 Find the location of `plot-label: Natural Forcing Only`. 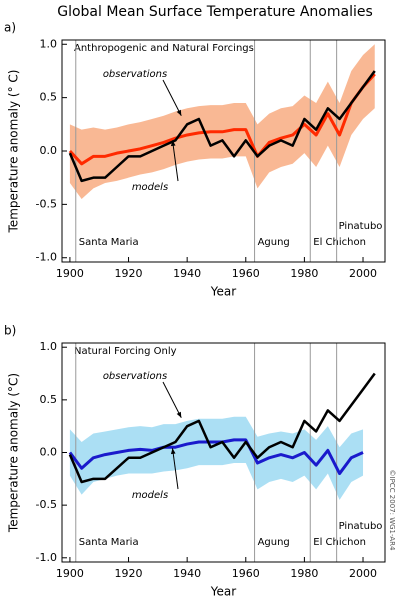

plot-label: Natural Forcing Only is located at coordinates (125, 351).